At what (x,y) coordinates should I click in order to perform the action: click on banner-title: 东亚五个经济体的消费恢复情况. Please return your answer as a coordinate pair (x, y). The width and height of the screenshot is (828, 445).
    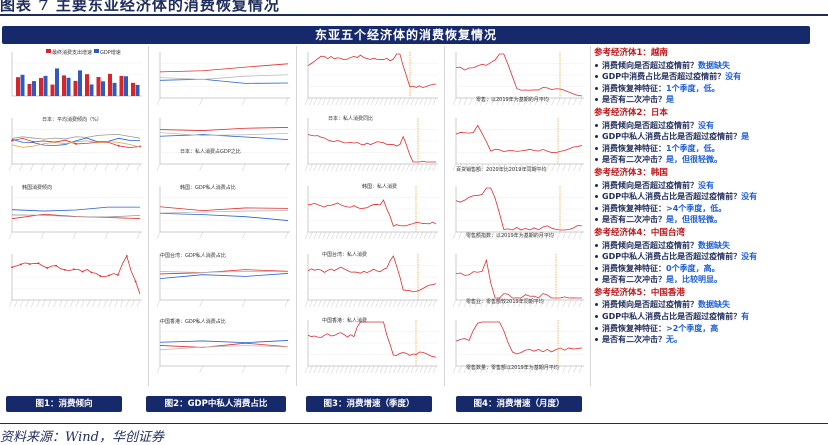
    Looking at the image, I should click on (406, 35).